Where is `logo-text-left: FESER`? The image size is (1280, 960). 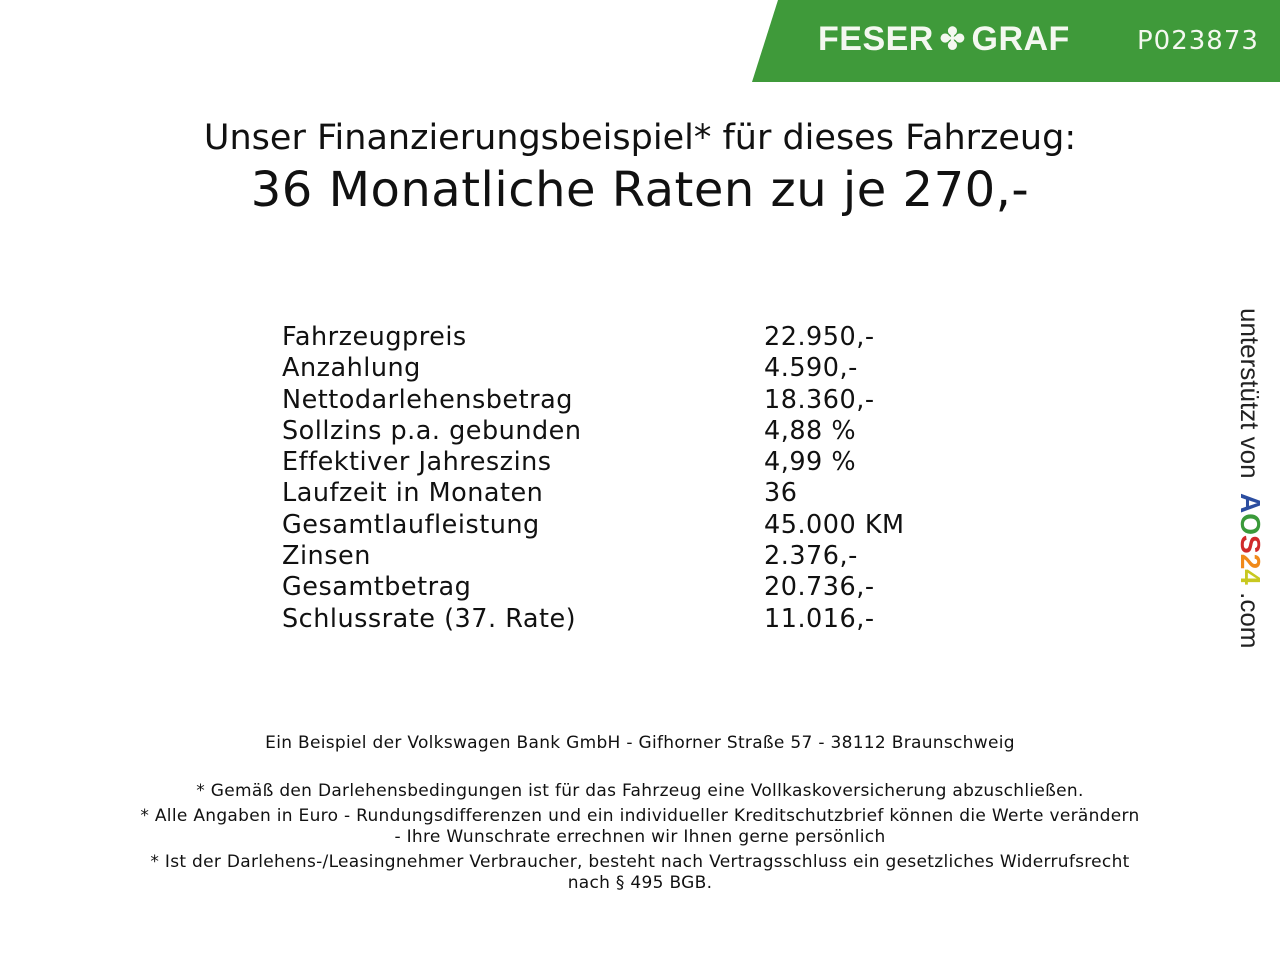
logo-text-left: FESER is located at coordinates (876, 39).